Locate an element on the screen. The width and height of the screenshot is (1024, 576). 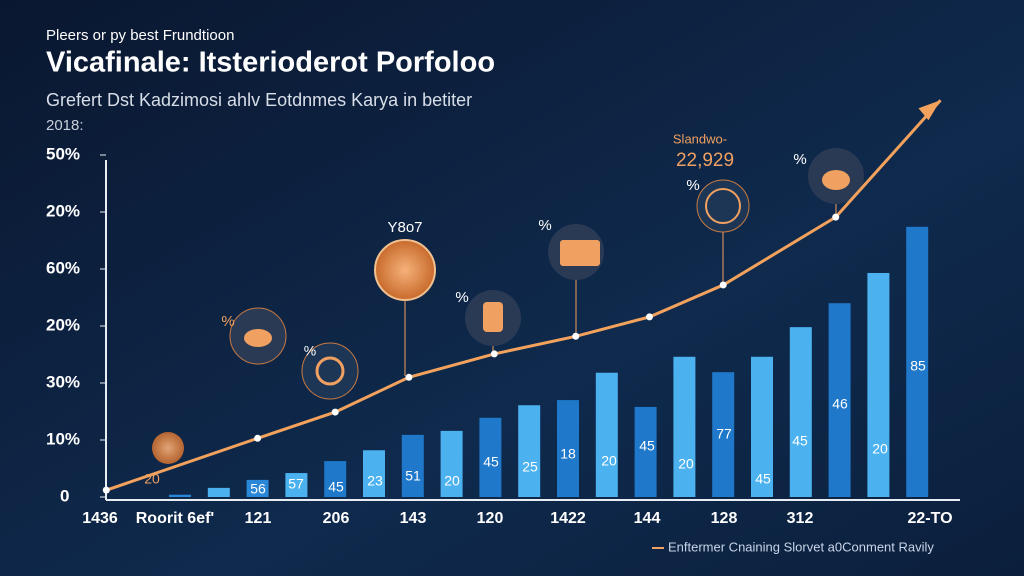
x-tick-label: 206 is located at coordinates (336, 518).